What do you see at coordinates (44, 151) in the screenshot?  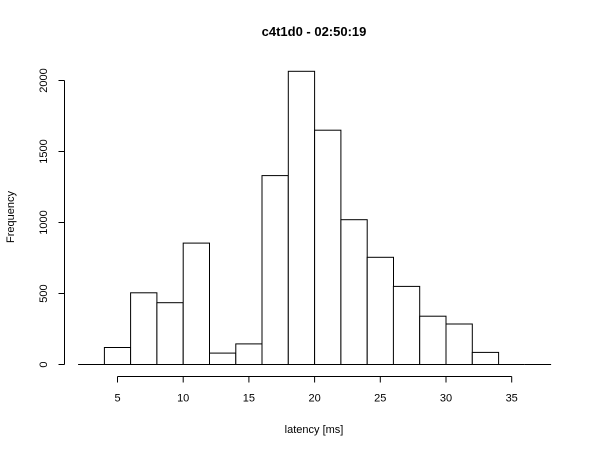 I see `y-tick-label: 1500` at bounding box center [44, 151].